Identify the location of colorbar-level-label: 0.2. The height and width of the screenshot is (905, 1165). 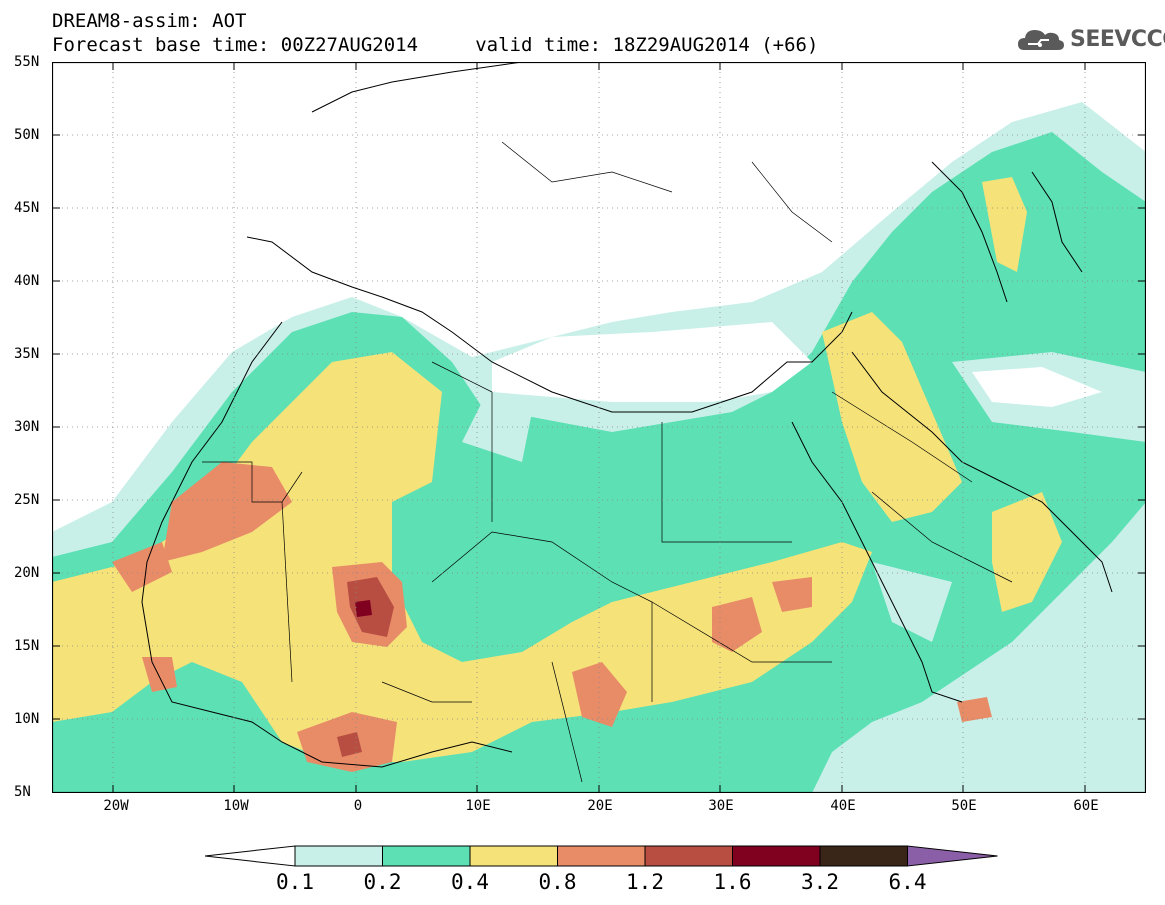
(382, 882).